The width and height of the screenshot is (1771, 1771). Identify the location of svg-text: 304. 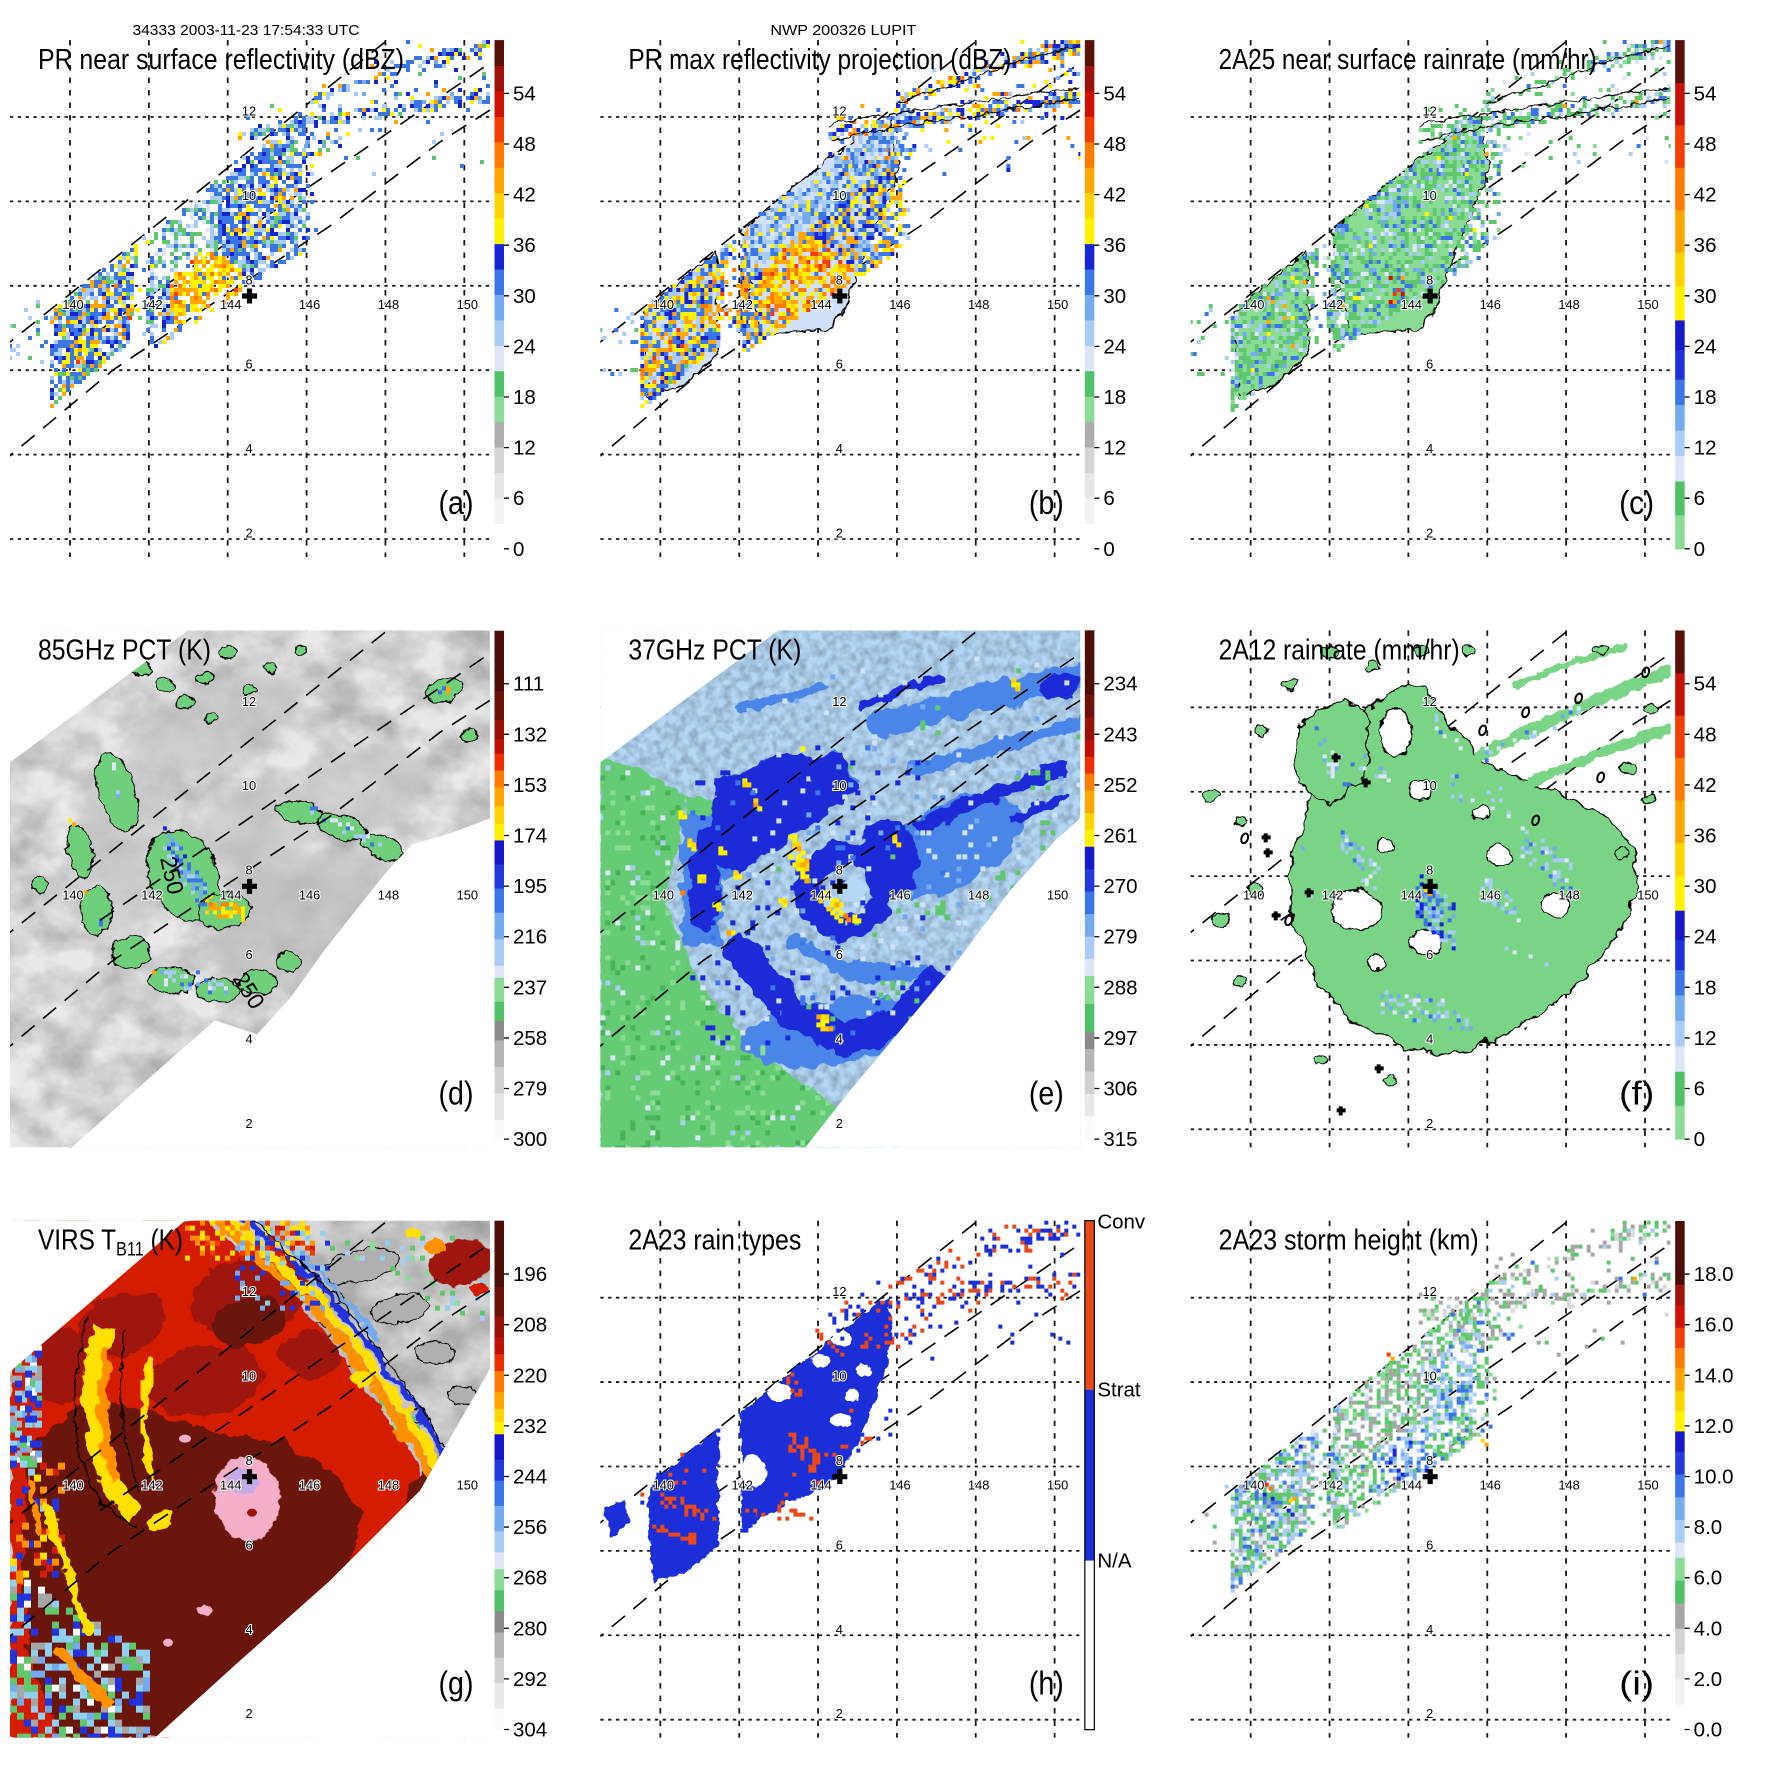
(530, 1729).